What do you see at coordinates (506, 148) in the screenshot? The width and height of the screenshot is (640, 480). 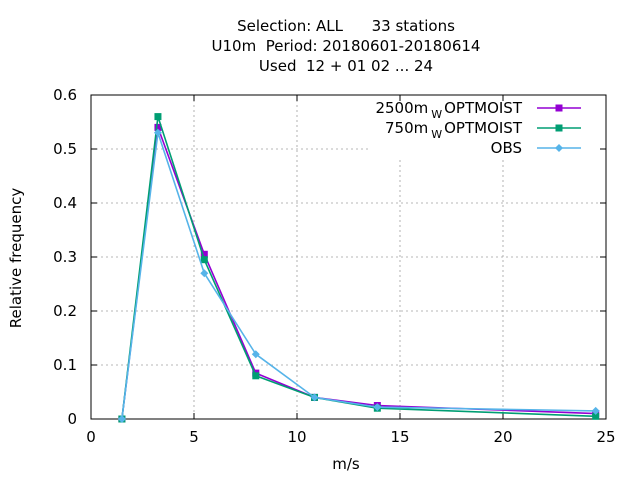 I see `legend-label: OBS` at bounding box center [506, 148].